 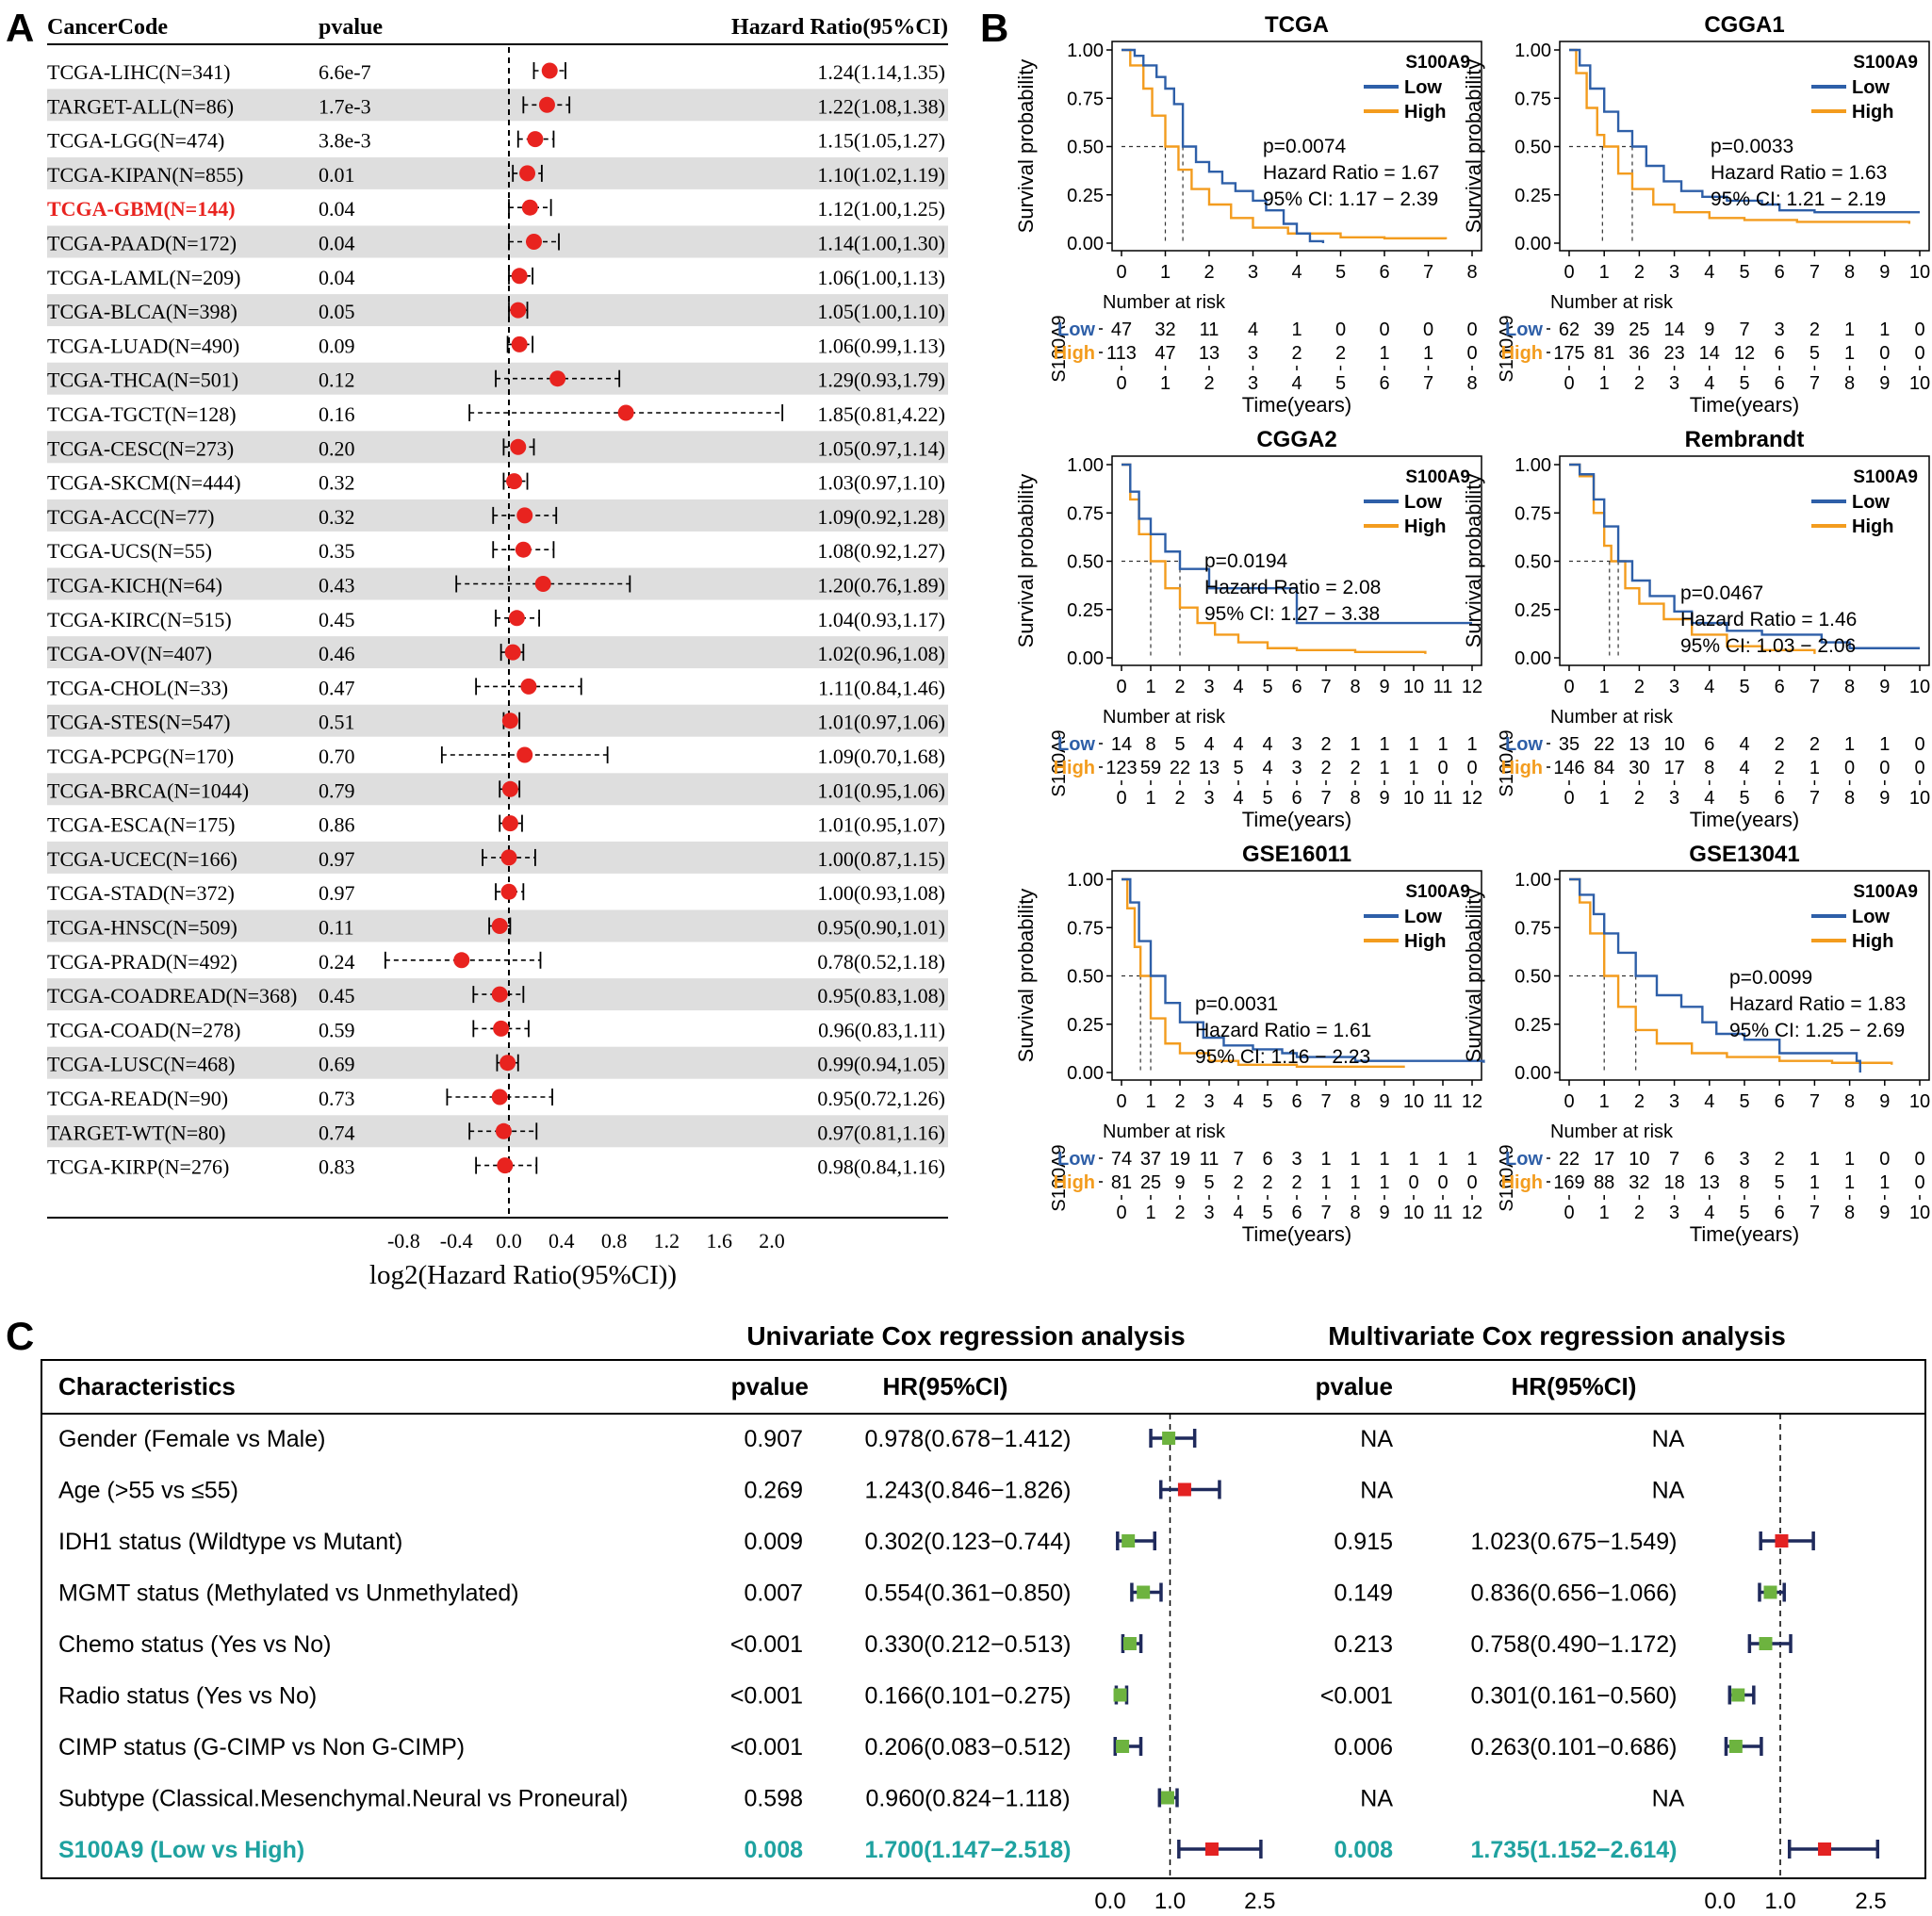 What do you see at coordinates (1363, 1747) in the screenshot?
I see `multi-pvalue: 0.006` at bounding box center [1363, 1747].